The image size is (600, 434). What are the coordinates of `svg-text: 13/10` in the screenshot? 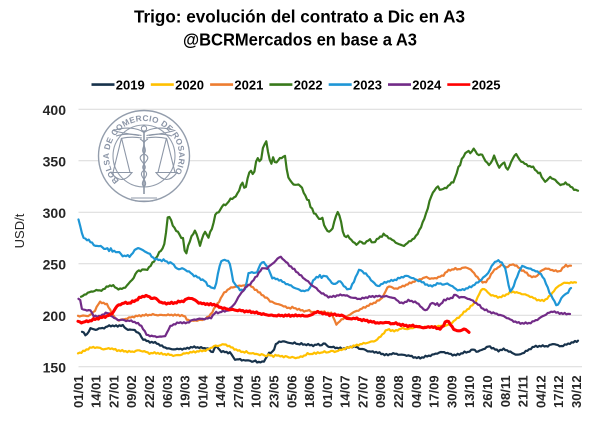 It's located at (469, 391).